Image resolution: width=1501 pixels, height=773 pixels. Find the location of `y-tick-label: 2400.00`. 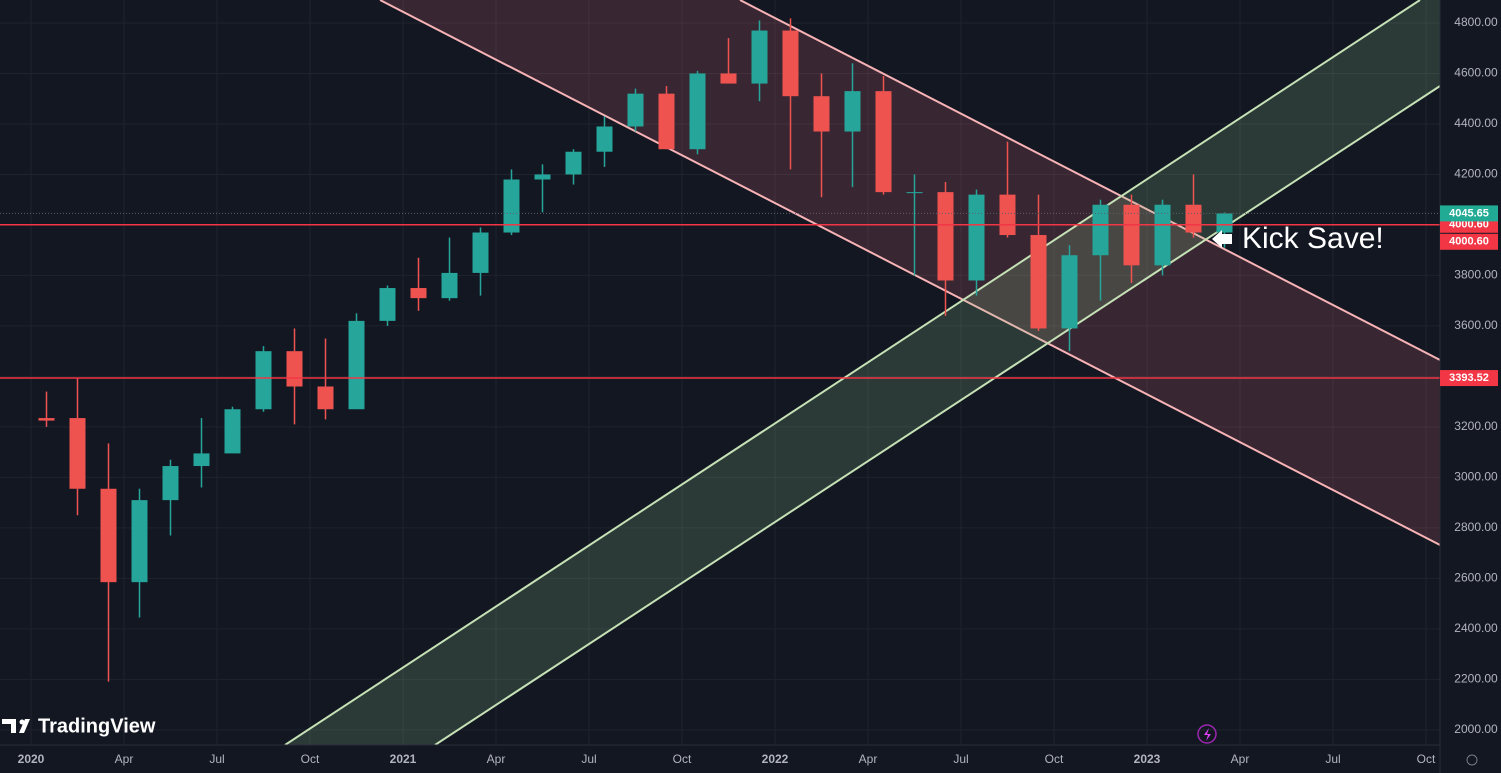

y-tick-label: 2400.00 is located at coordinates (1476, 628).